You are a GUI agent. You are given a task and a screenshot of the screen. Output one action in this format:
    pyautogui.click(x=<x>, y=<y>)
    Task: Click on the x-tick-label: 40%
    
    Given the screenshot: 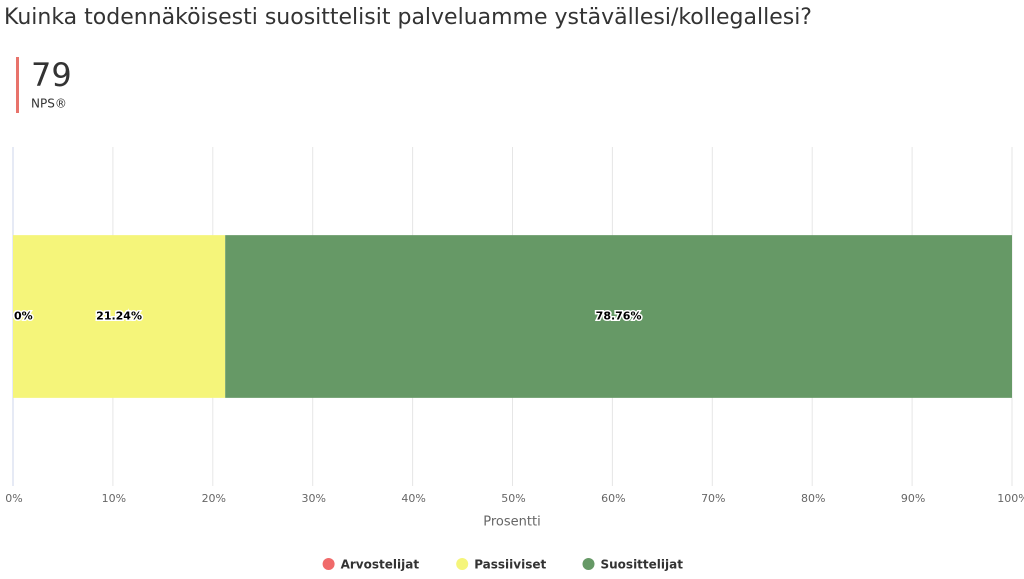 What is the action you would take?
    pyautogui.click(x=413, y=498)
    